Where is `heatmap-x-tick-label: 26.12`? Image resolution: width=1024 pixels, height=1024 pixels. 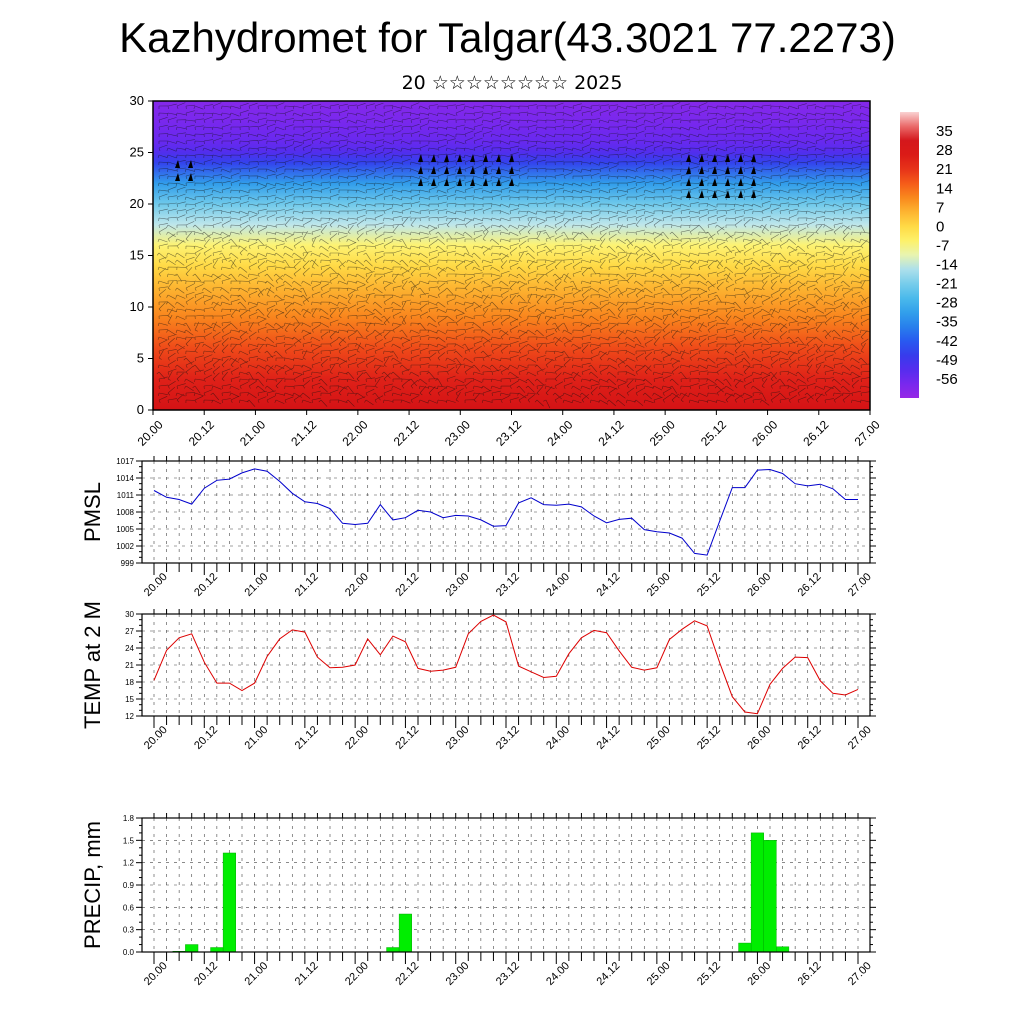
heatmap-x-tick-label: 26.12 is located at coordinates (815, 432).